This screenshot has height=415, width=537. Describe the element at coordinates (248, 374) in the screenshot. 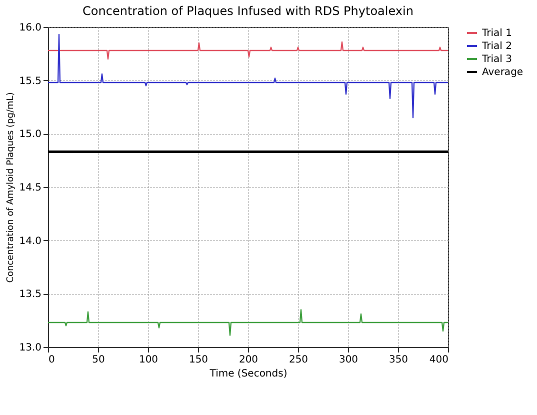

I see `x-axis-title: Time (Seconds)` at that location.